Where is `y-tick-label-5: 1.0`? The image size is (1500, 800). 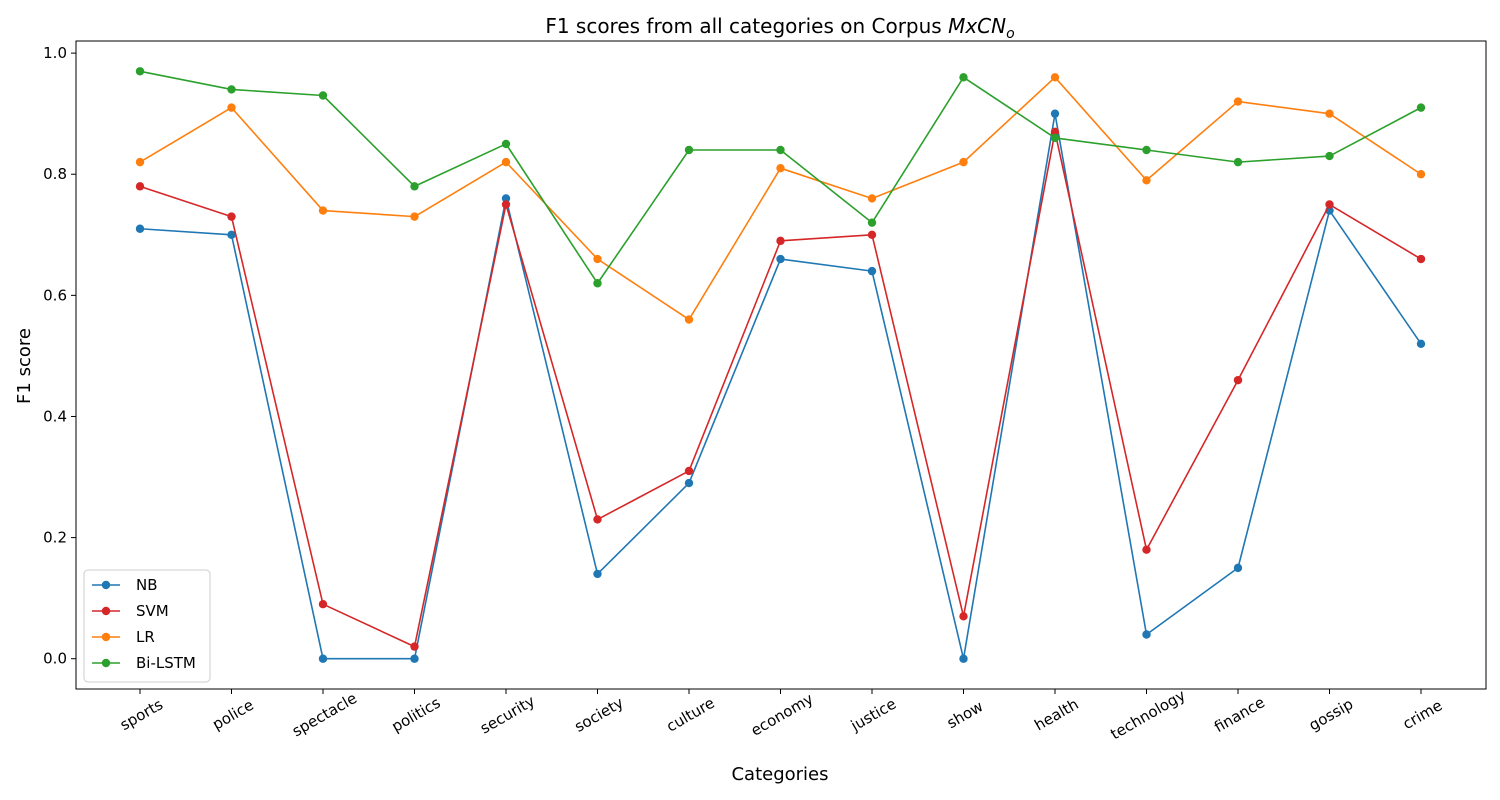 y-tick-label-5: 1.0 is located at coordinates (55, 53).